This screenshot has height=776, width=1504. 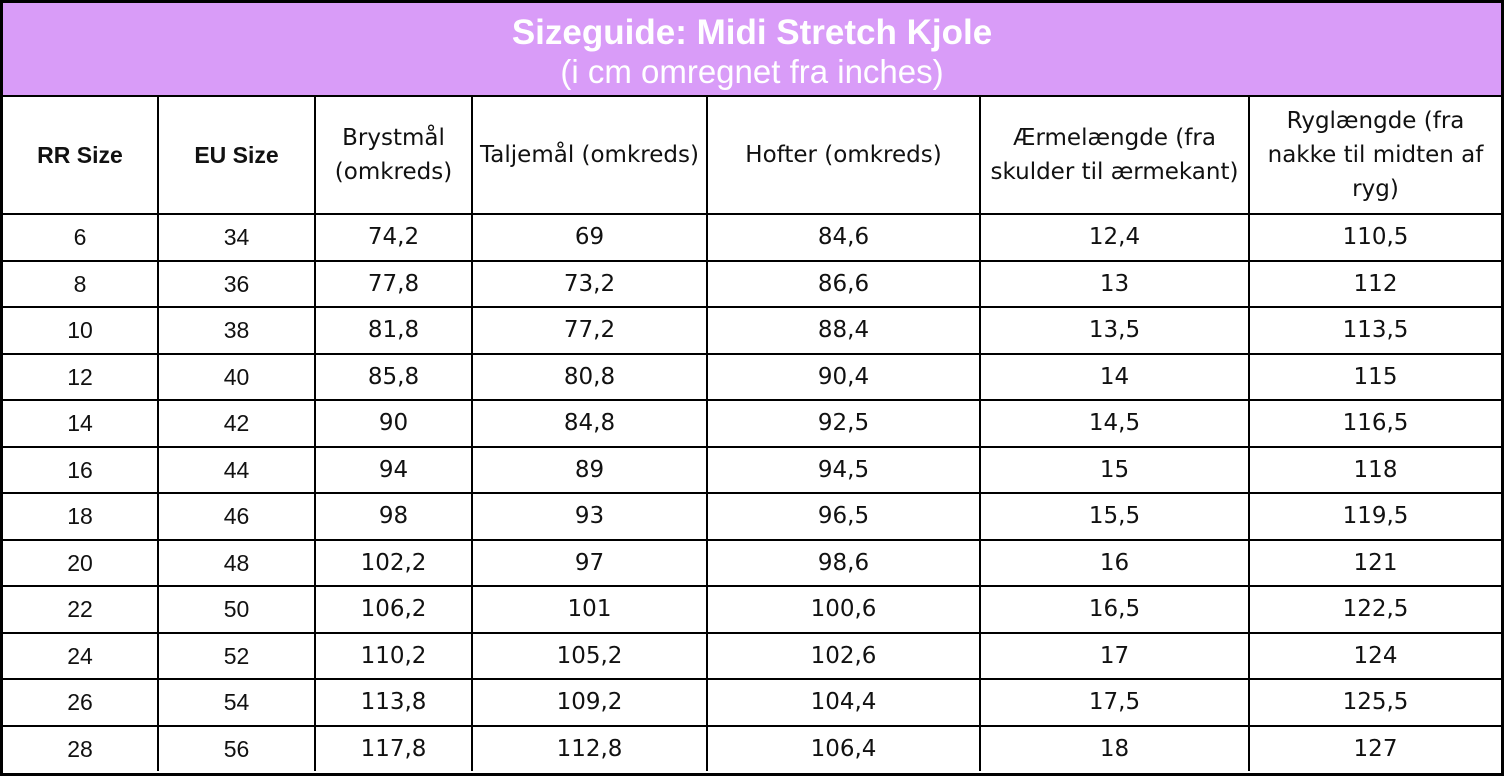 I want to click on table-cell: 93, so click(x=589, y=516).